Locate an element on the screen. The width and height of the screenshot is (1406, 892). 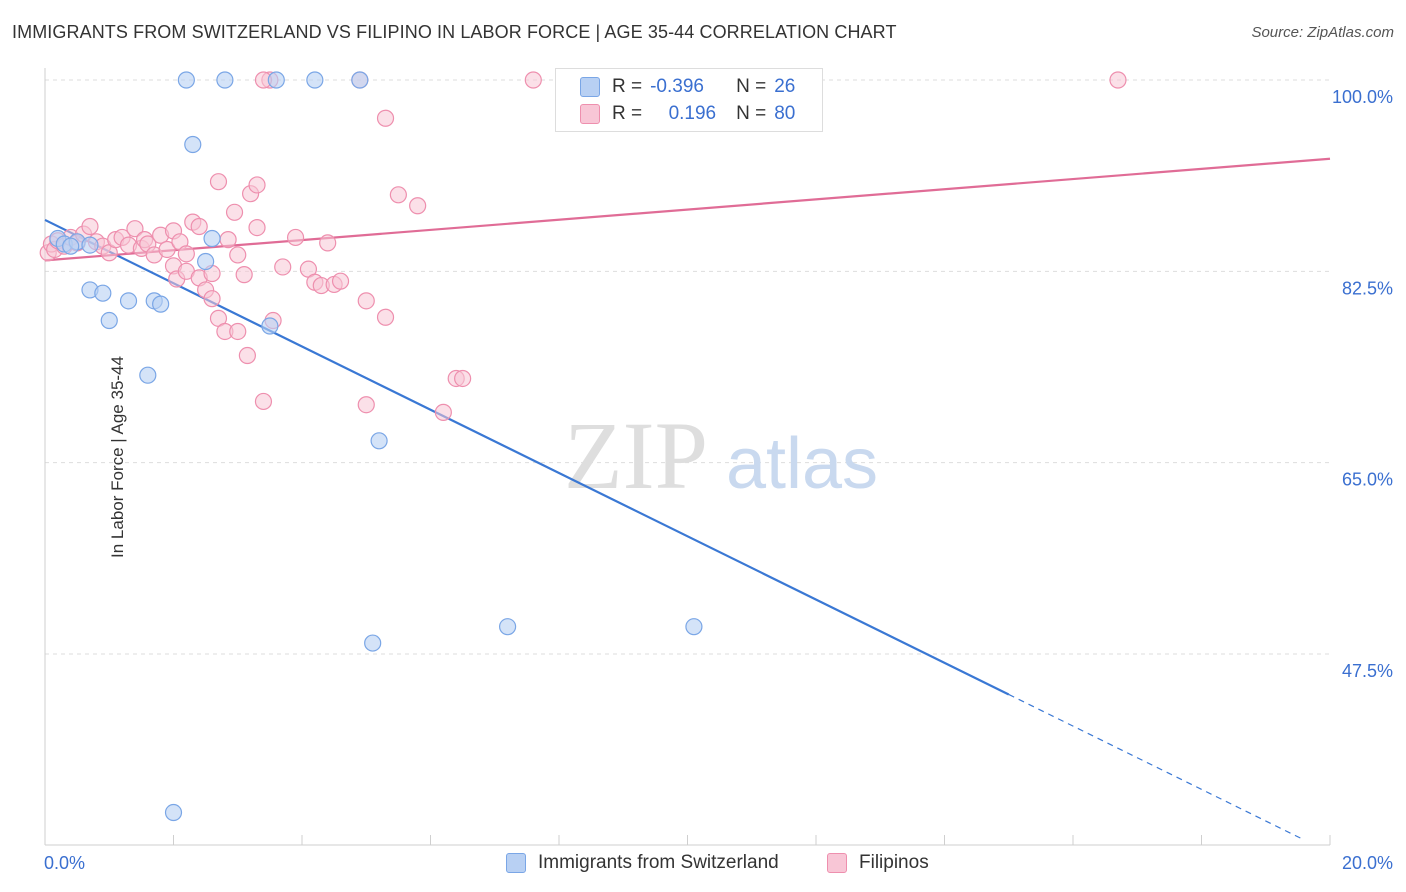
bottom-legend-swatch-switzerland is located at coordinates (516, 863).